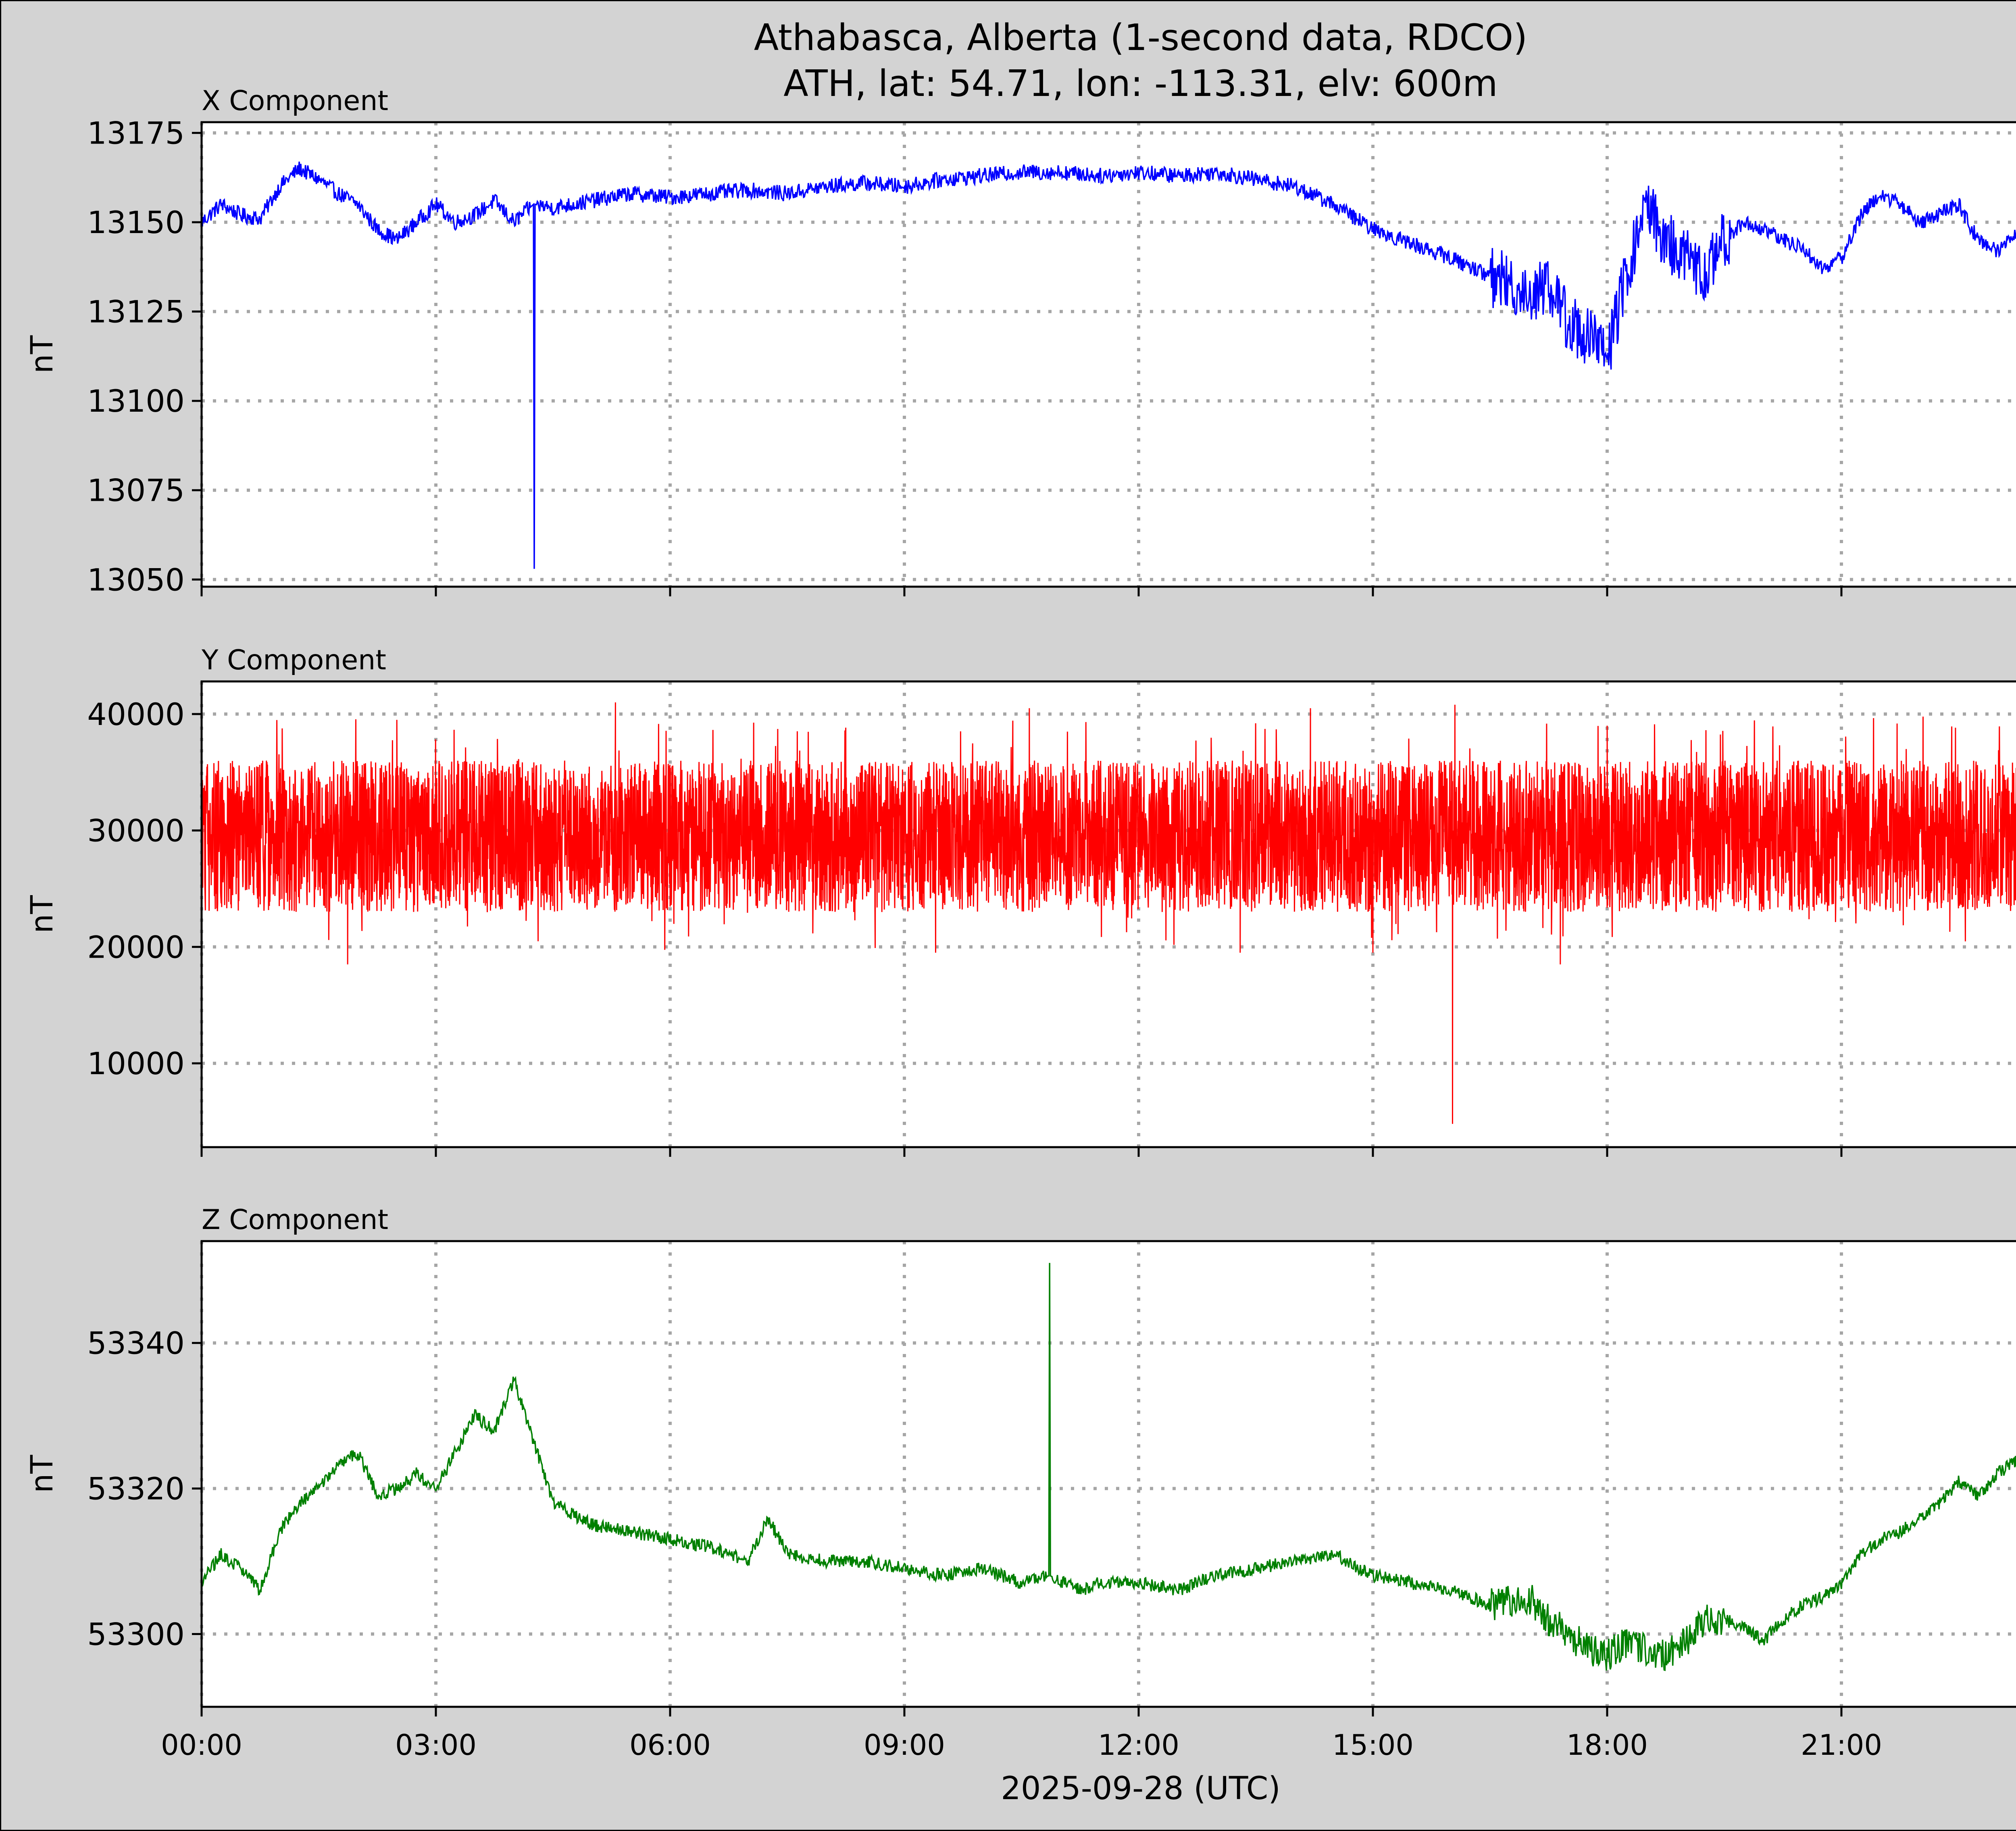 The image size is (2016, 1831). What do you see at coordinates (136, 1489) in the screenshot?
I see `y-tick-label: 53320` at bounding box center [136, 1489].